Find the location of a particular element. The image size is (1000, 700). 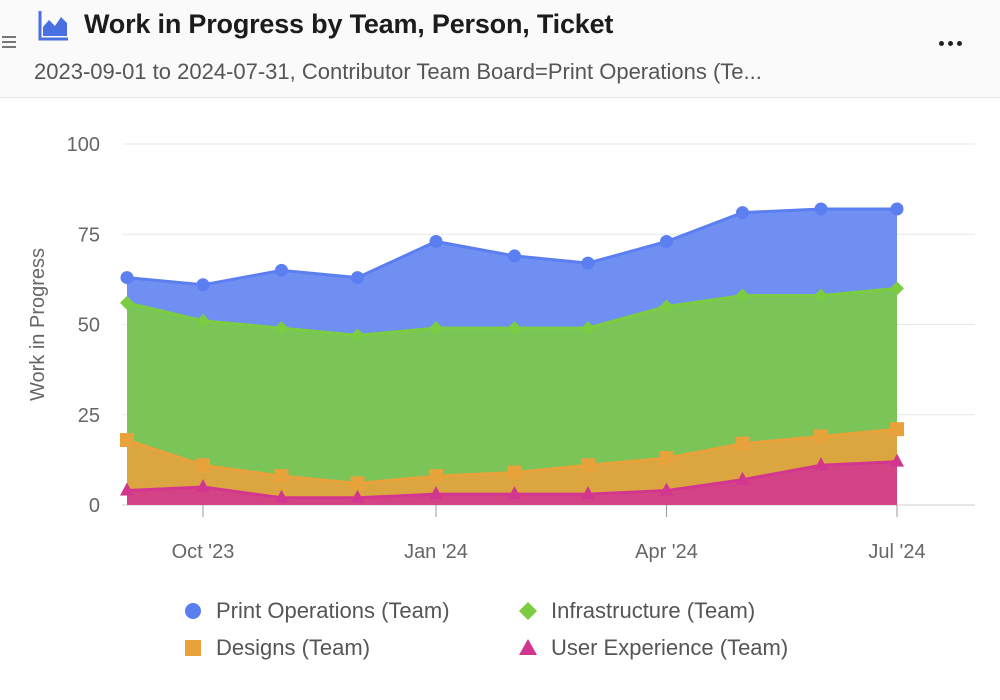

legend-label: User Experience (Team) is located at coordinates (670, 647).